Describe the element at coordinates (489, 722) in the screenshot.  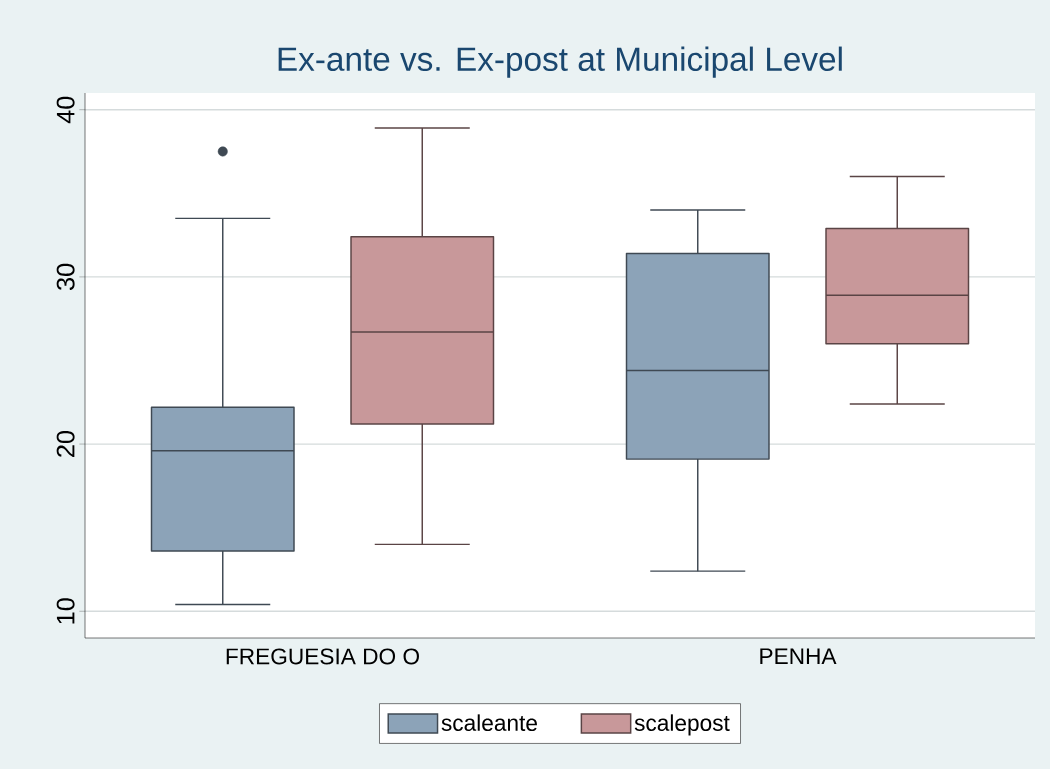
I see `legend-label: scaleante` at that location.